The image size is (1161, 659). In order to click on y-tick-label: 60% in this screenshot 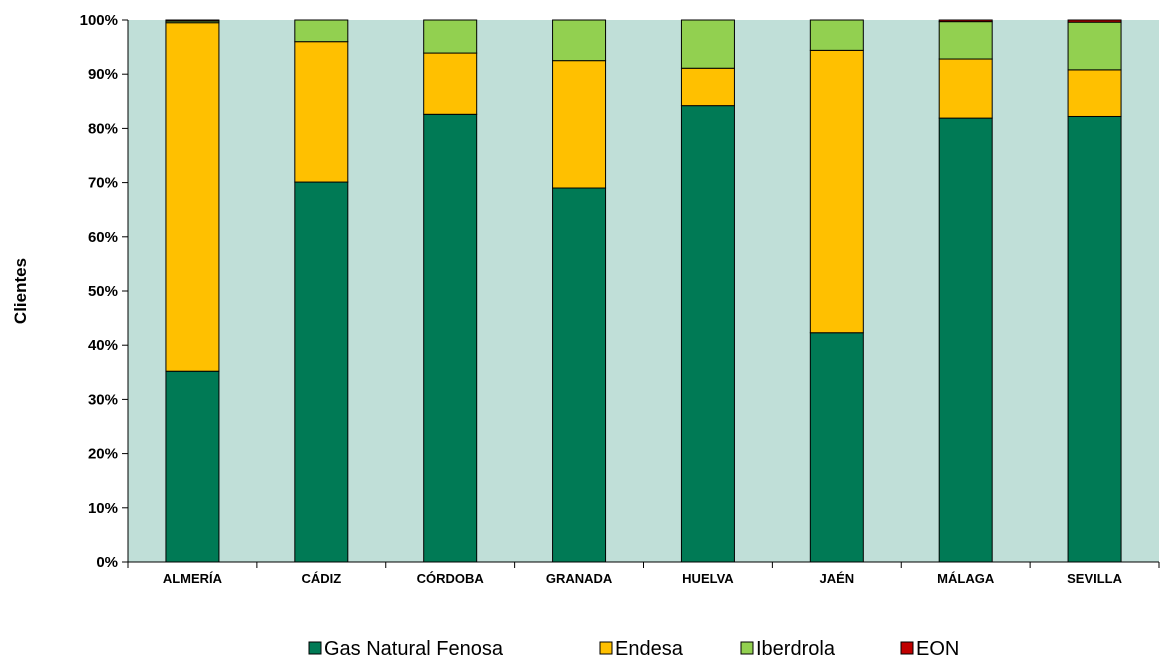, I will do `click(103, 237)`.